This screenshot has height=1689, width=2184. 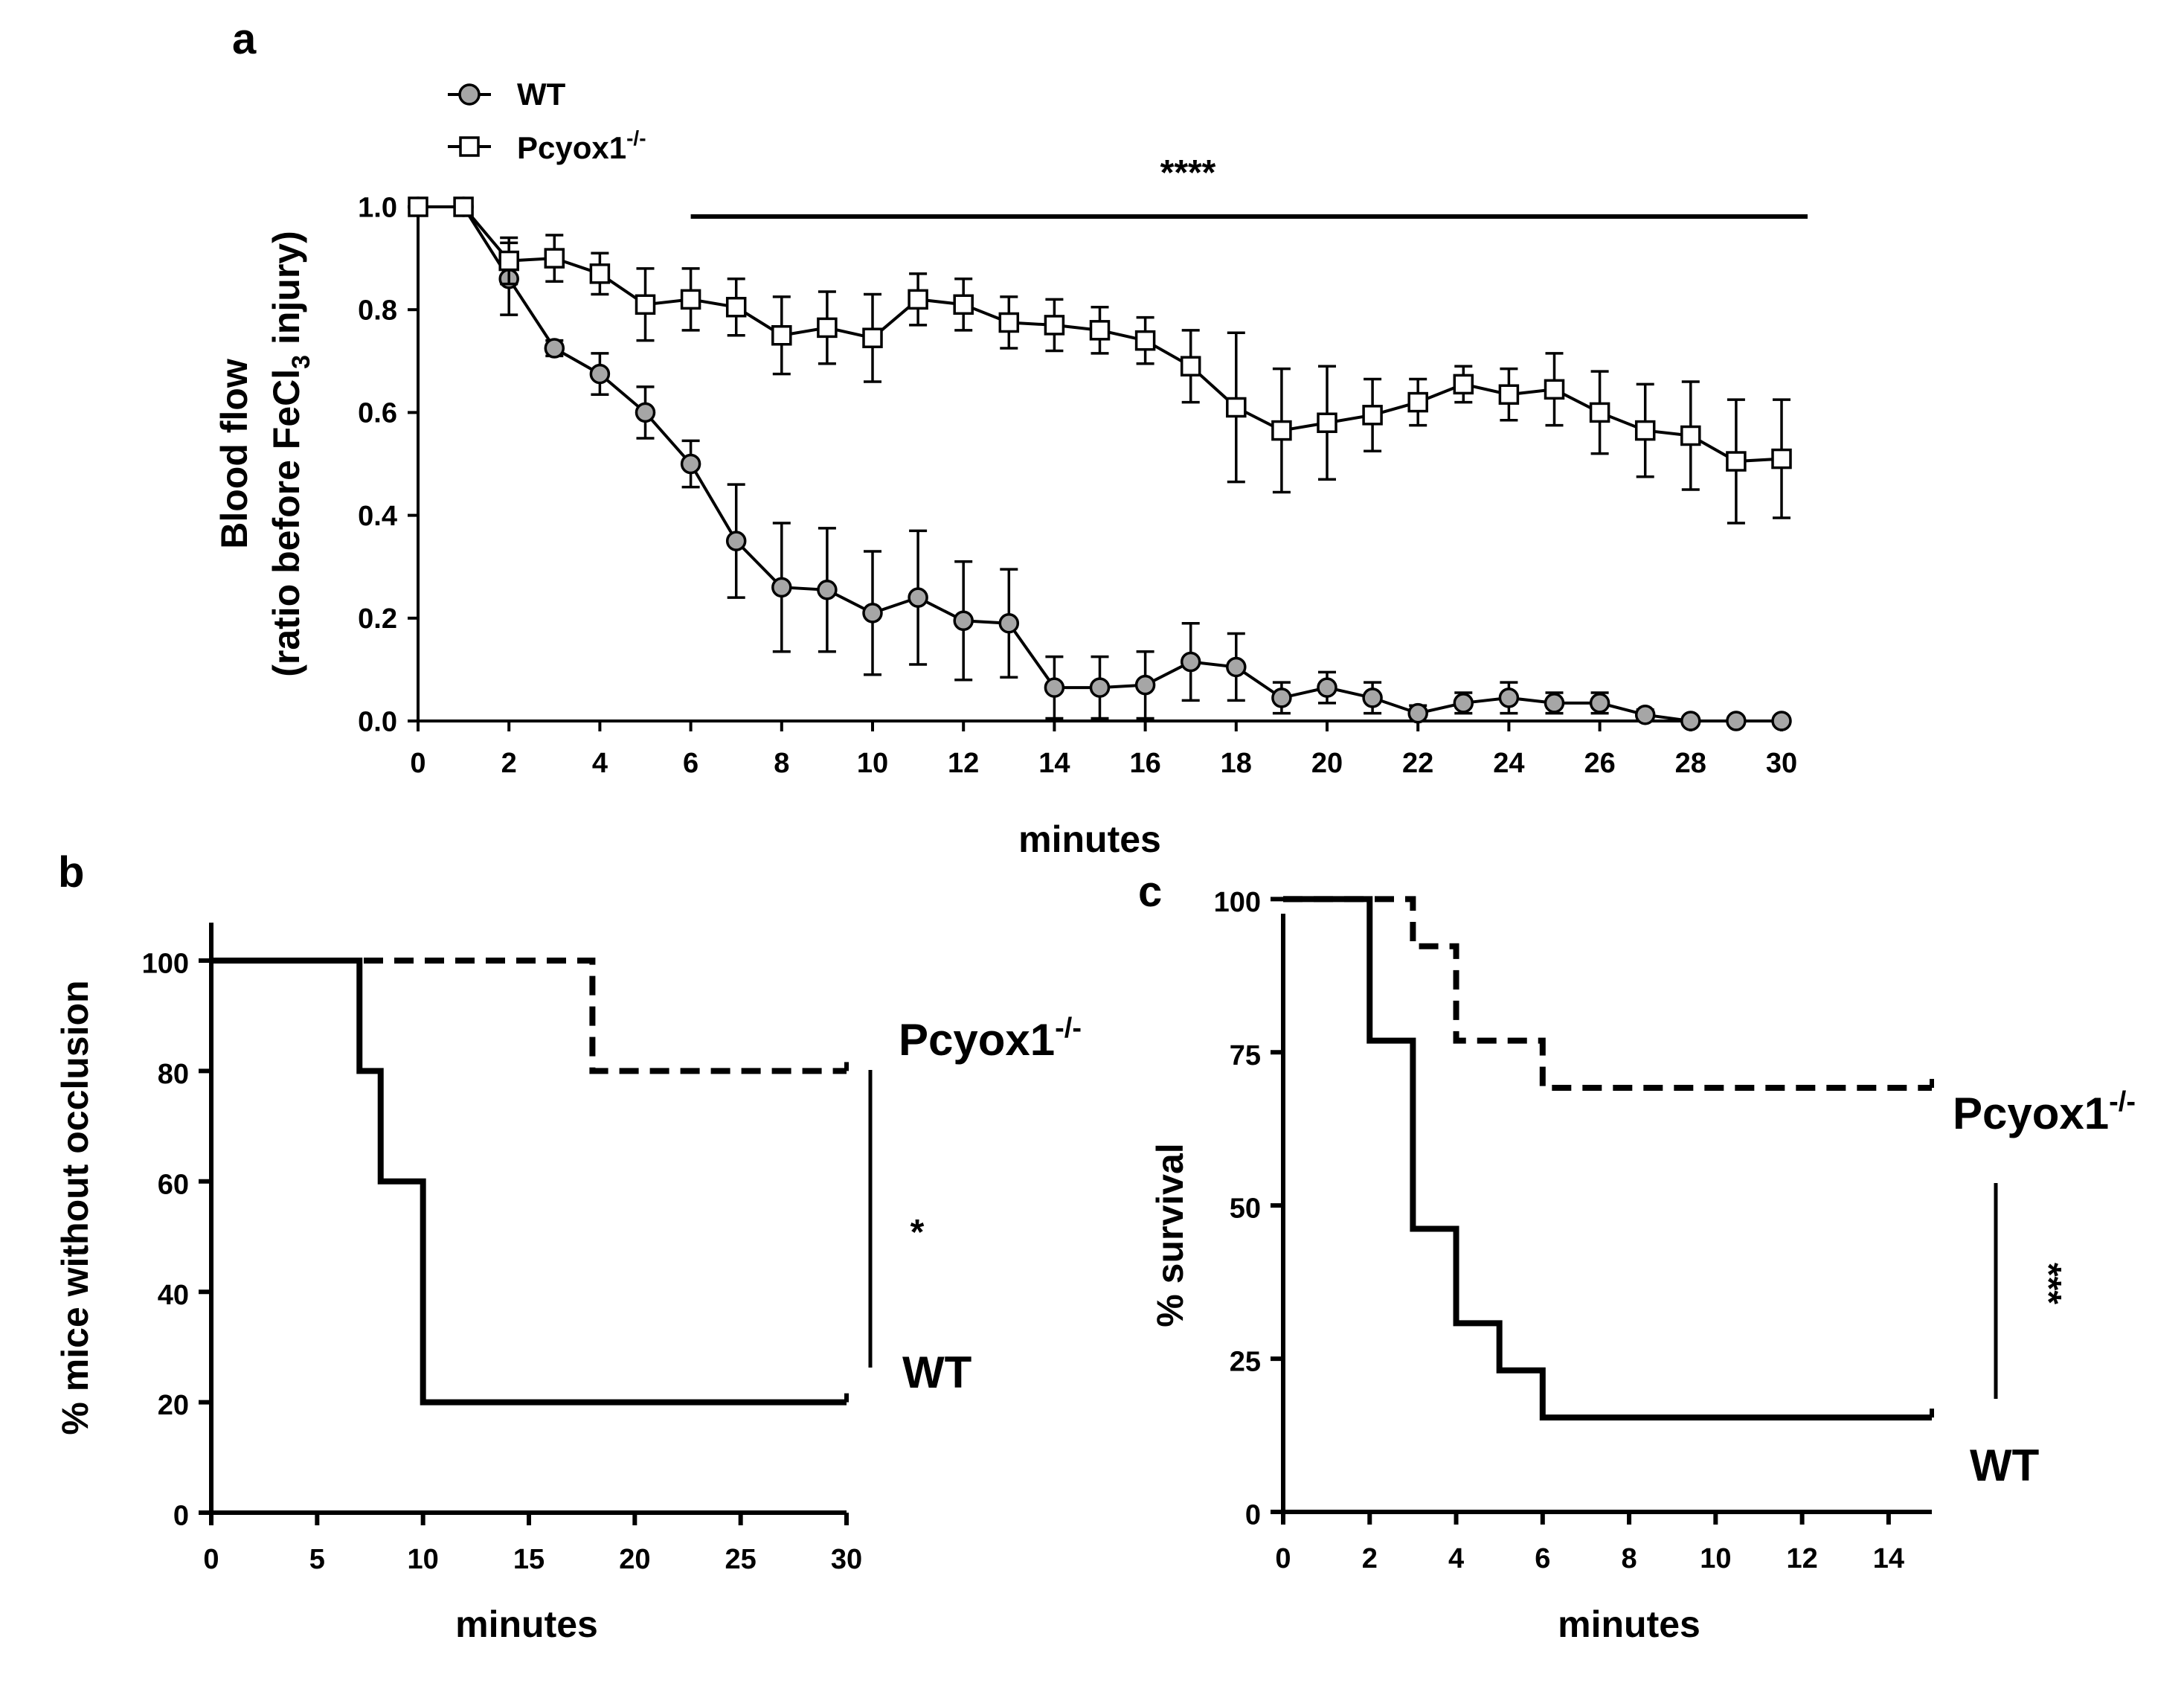 What do you see at coordinates (1236, 763) in the screenshot?
I see `panel-a-x-tick-label: 18` at bounding box center [1236, 763].